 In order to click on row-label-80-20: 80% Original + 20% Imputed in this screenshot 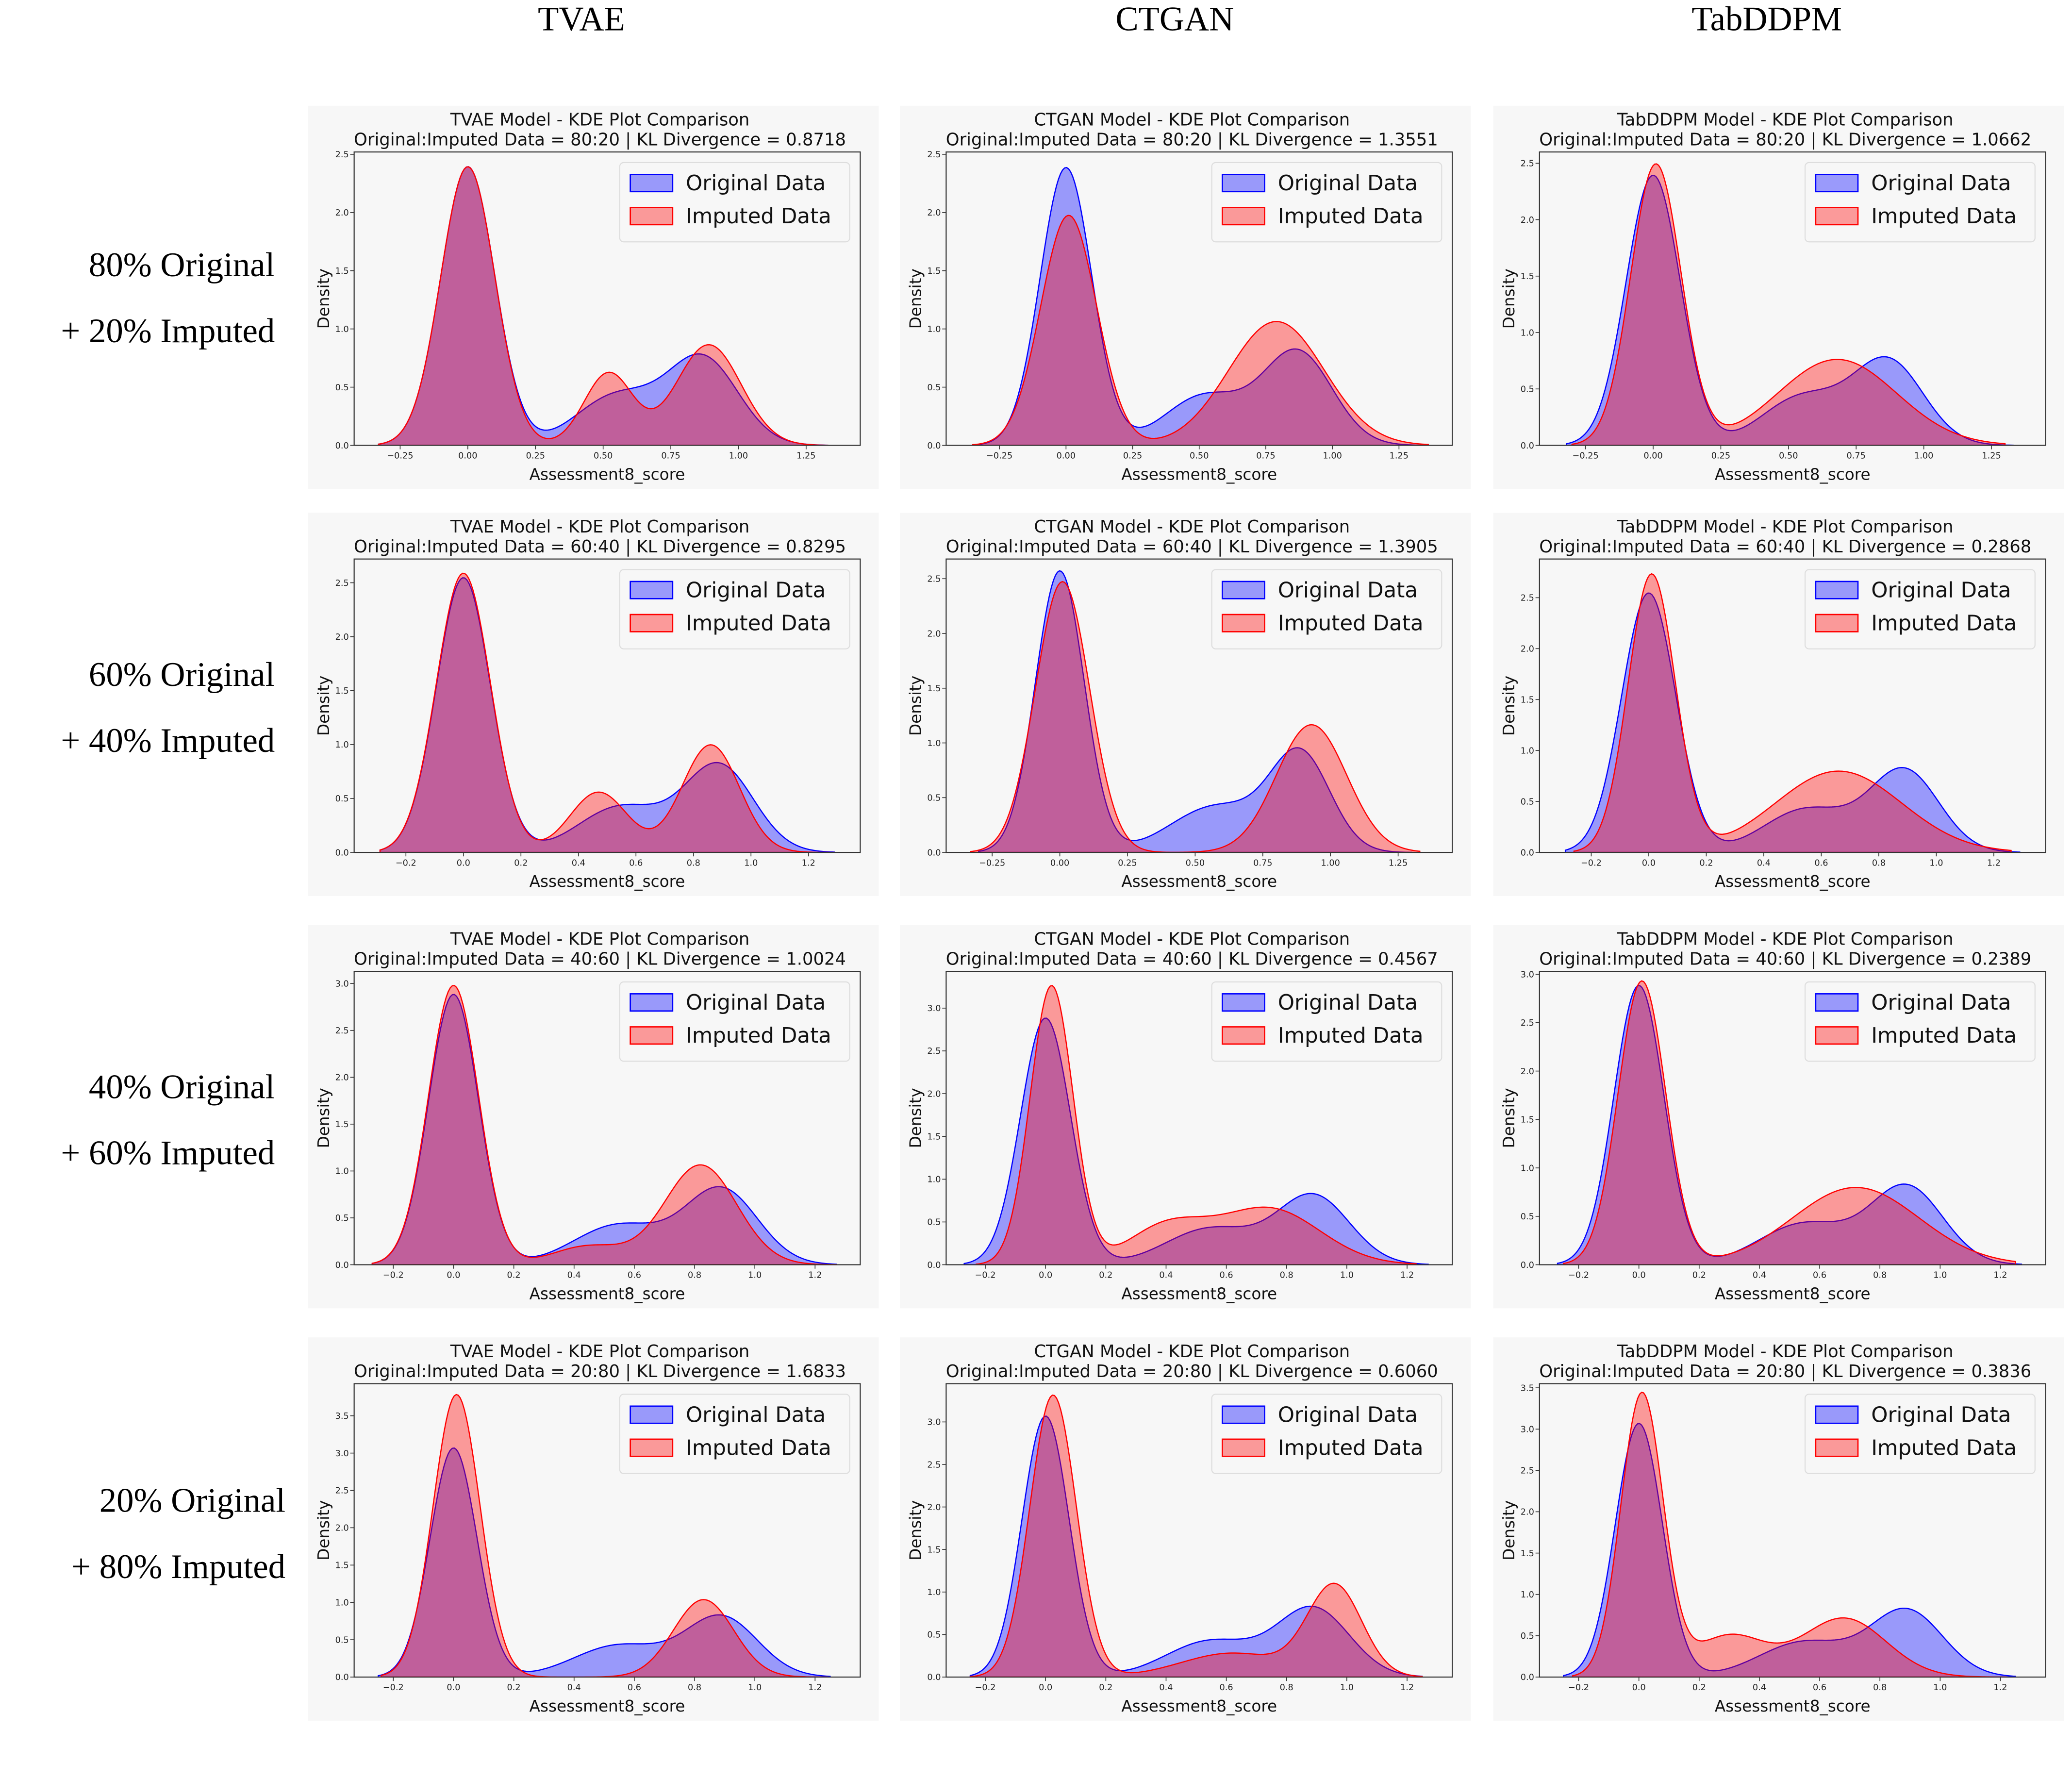, I will do `click(137, 299)`.